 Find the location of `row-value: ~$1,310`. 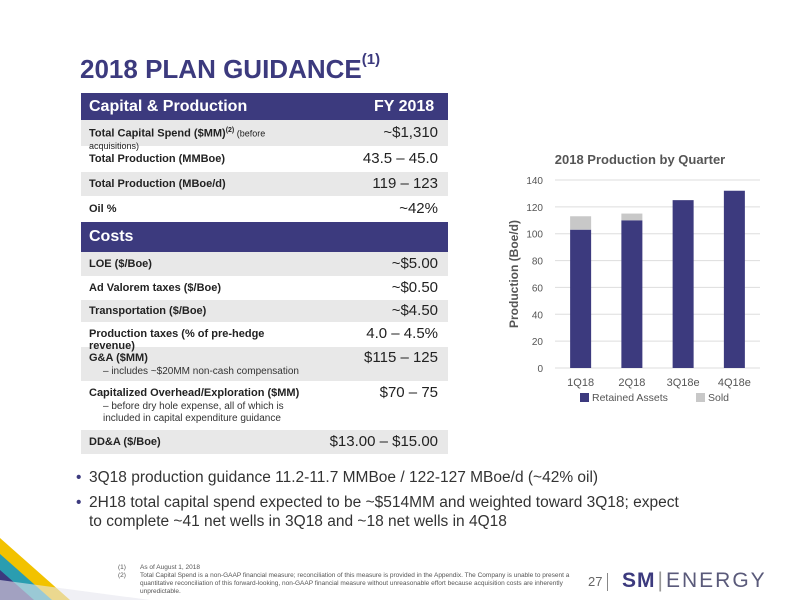

row-value: ~$1,310 is located at coordinates (410, 132).